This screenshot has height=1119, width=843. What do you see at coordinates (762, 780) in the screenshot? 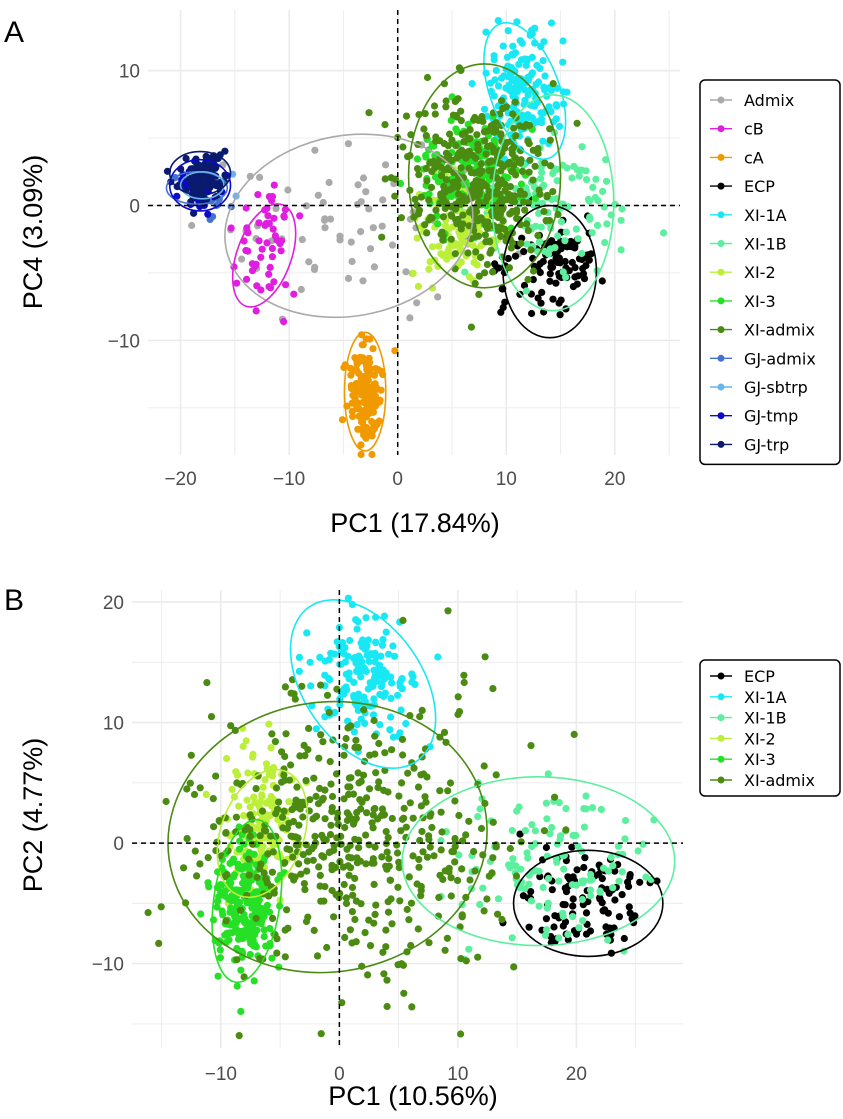
I see `legend-item: XI-admix` at bounding box center [762, 780].